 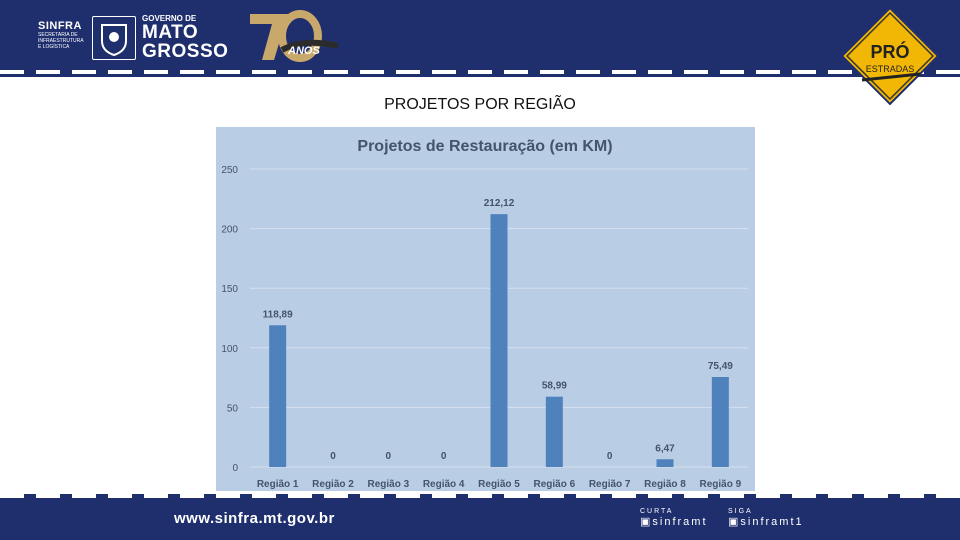 I want to click on y-tick-label: 100, so click(x=229, y=349).